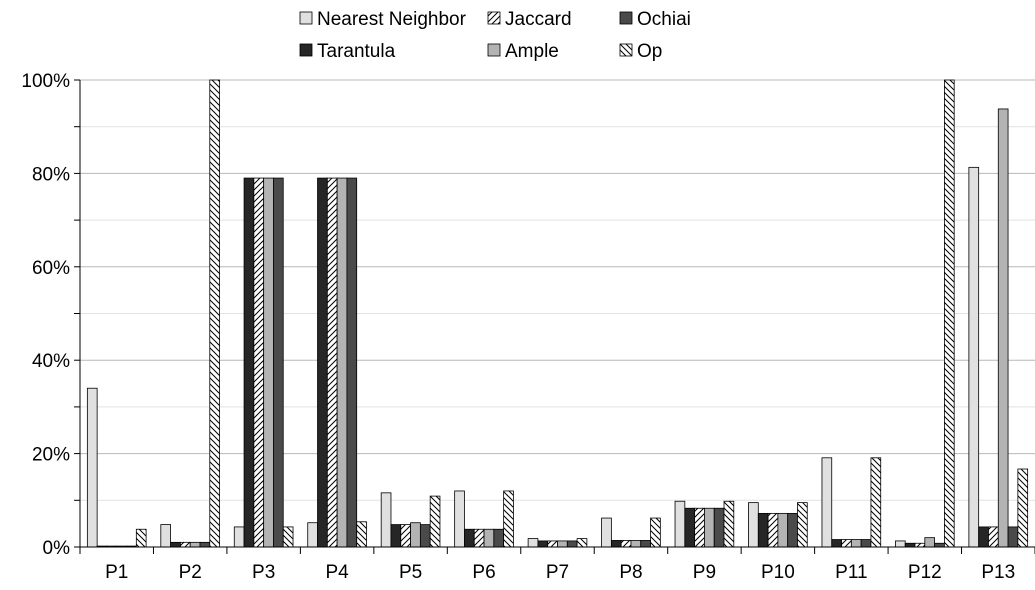  I want to click on bar-p2-ochiai, so click(205, 544).